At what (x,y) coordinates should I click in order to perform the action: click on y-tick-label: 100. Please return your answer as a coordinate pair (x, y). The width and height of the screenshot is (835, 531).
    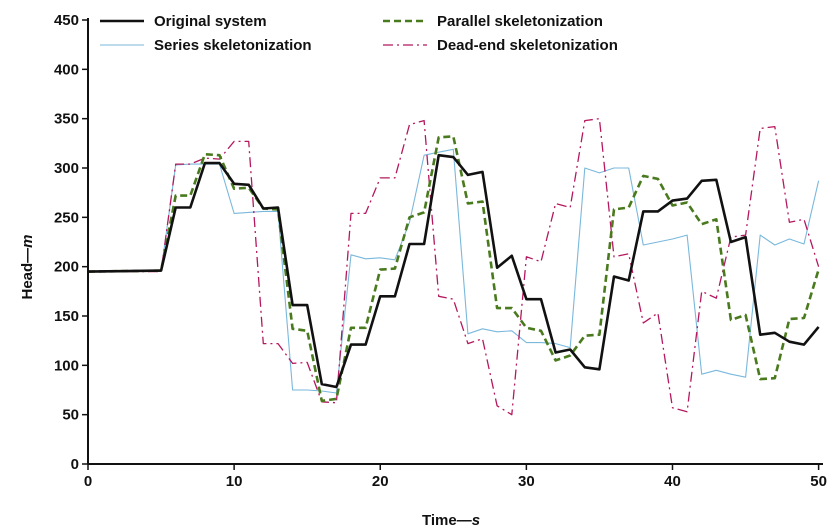
    Looking at the image, I should click on (66, 365).